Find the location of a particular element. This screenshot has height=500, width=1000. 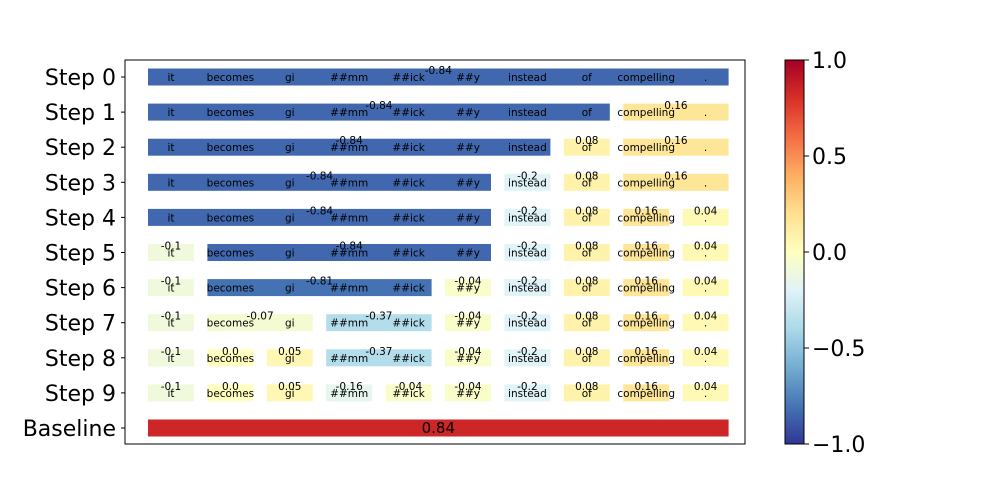

colorbar-gradient is located at coordinates (794, 252).